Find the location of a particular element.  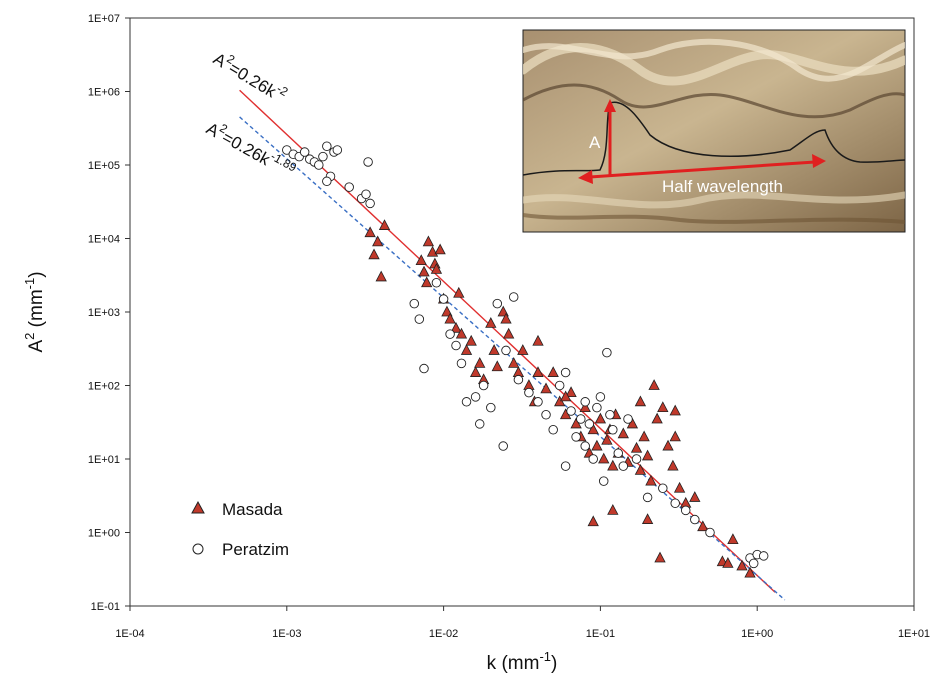

inset-label-half-wavelength: Half wavelength is located at coordinates (722, 186).